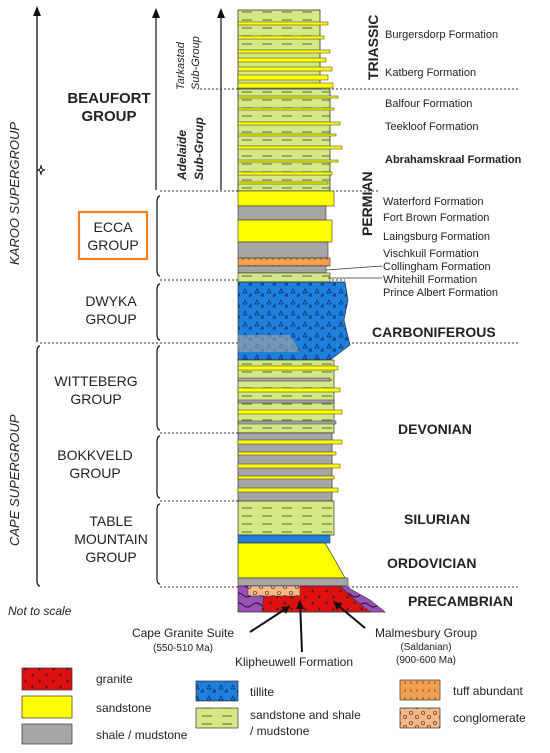  I want to click on legend-granite: granite, so click(77, 679).